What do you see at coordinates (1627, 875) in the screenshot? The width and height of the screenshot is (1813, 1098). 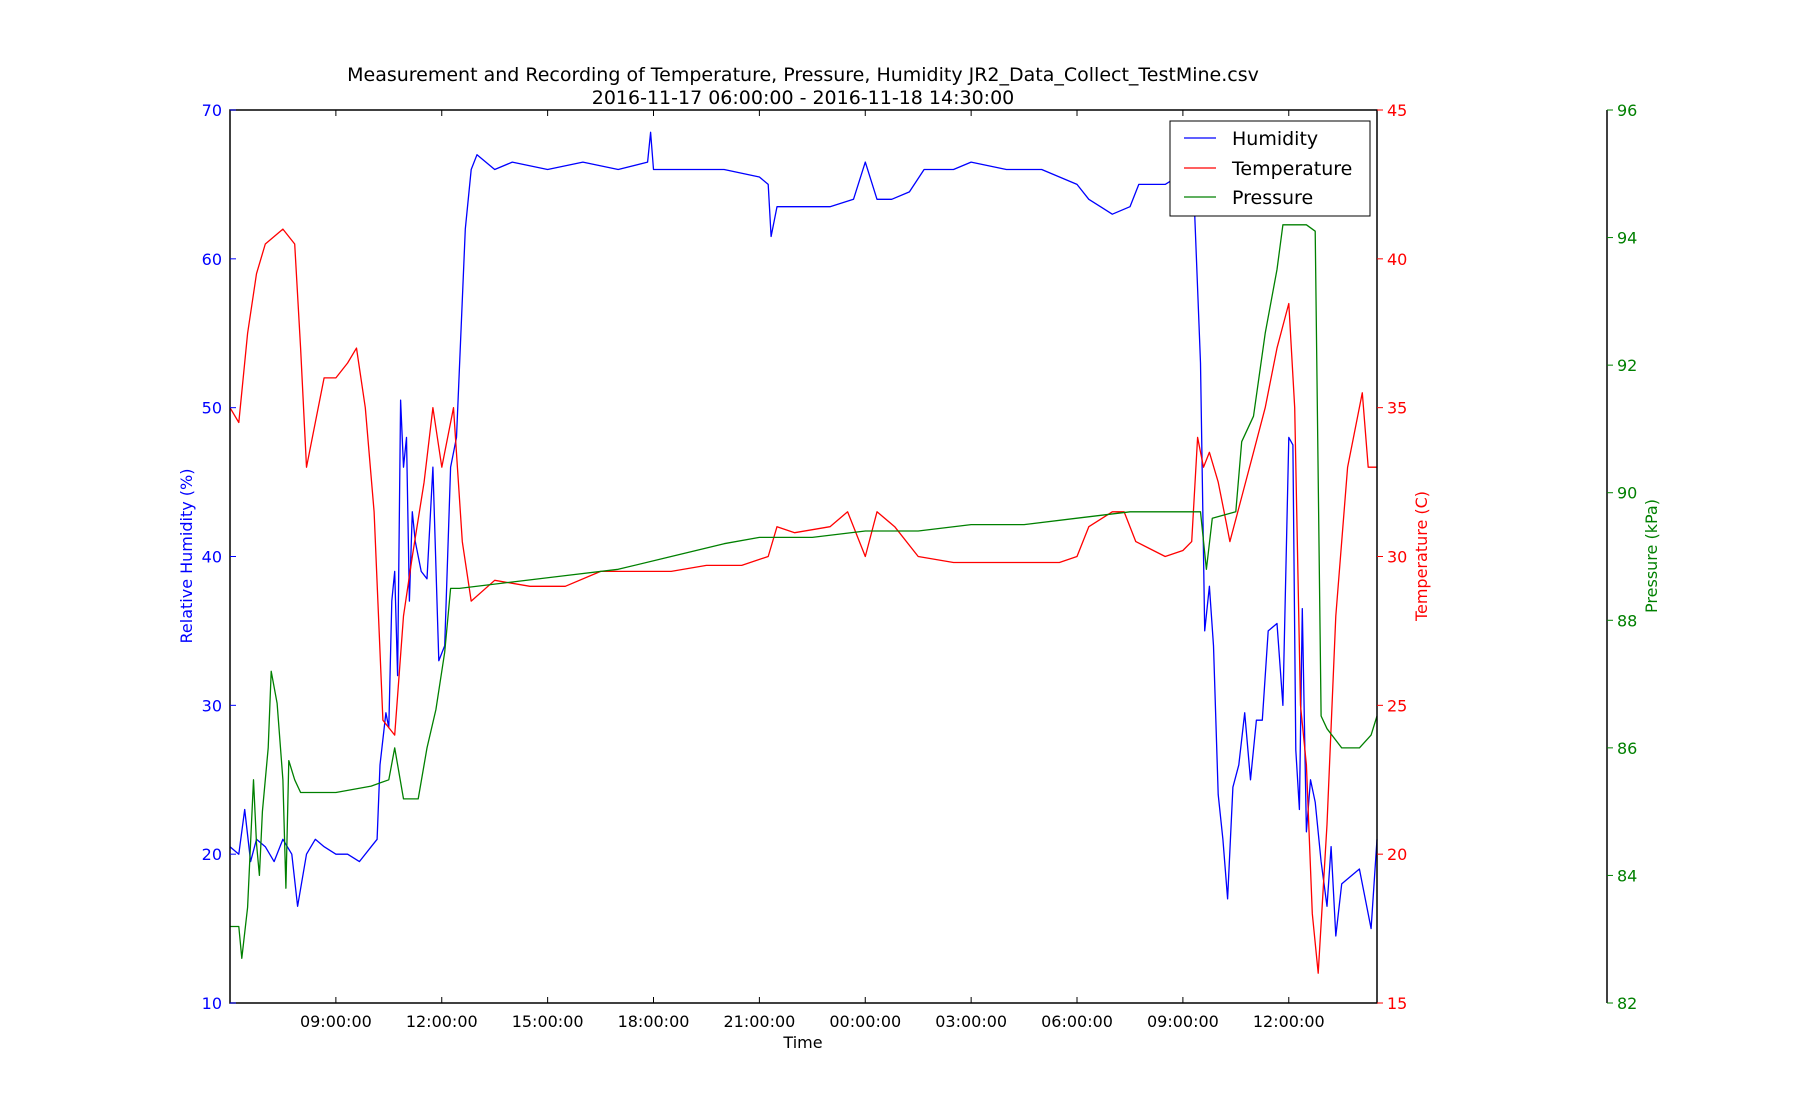 I see `pressure-tick-label: 84` at bounding box center [1627, 875].